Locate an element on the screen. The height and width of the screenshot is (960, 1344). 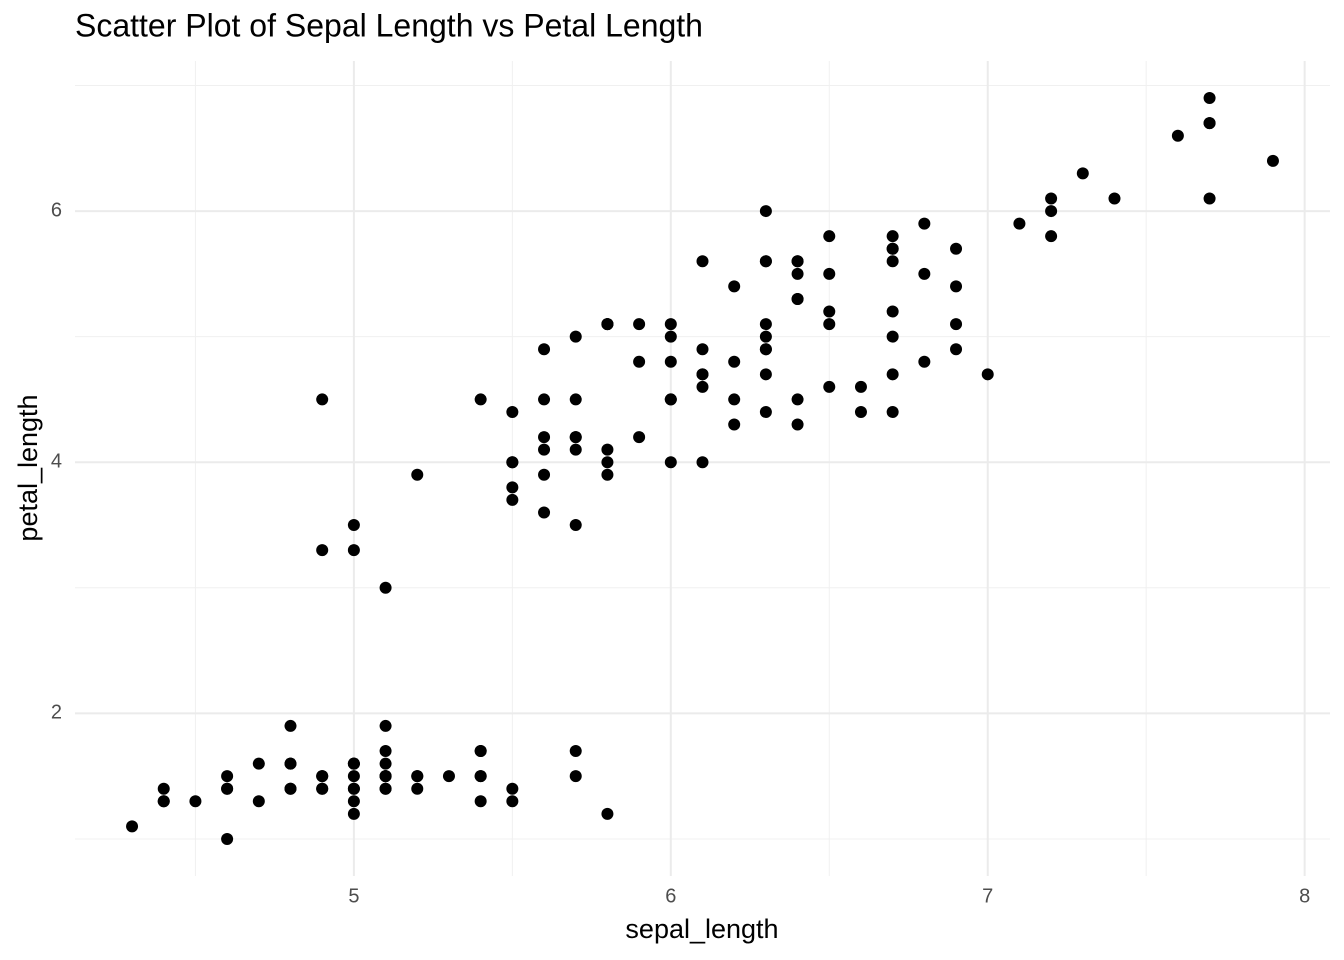
x-tick-label: 6 is located at coordinates (670, 896).